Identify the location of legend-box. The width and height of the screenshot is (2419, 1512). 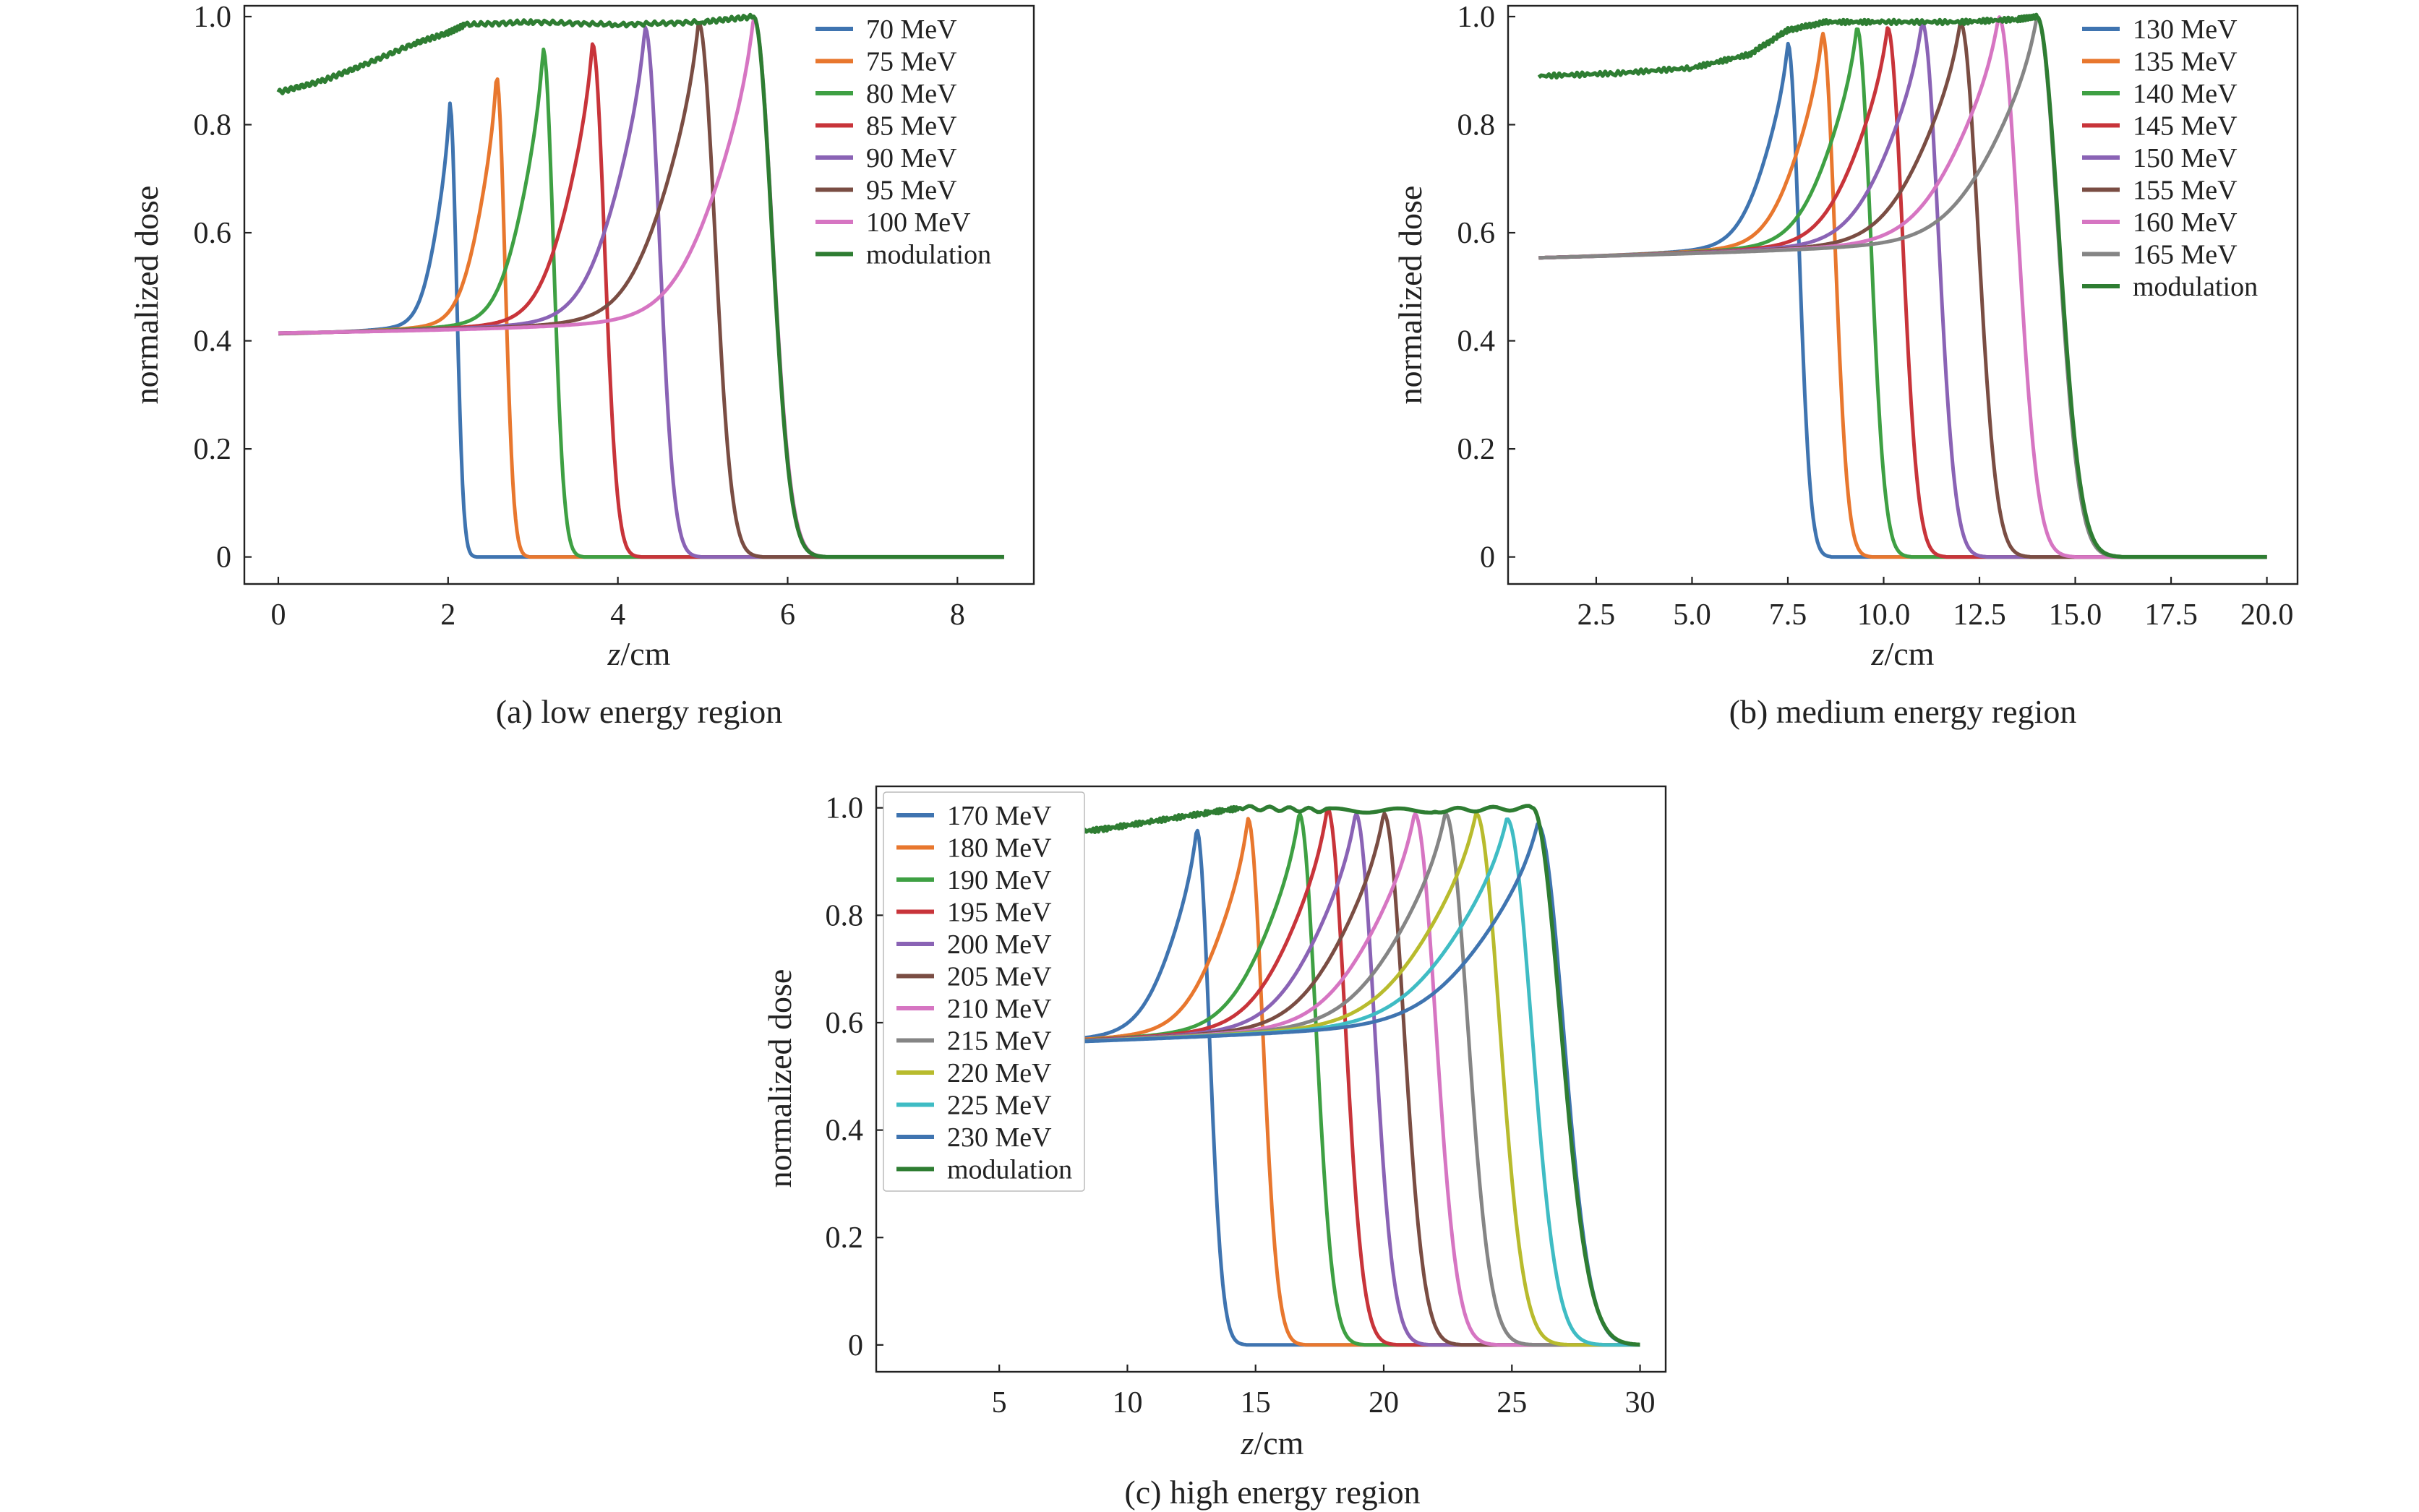
(984, 991).